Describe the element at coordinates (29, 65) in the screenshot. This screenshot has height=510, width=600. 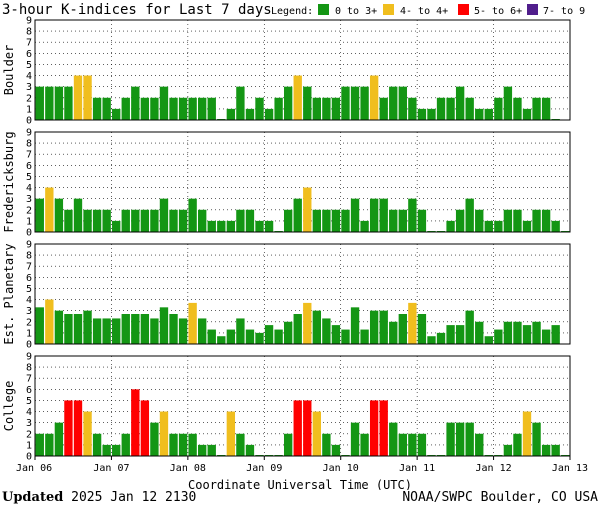
I see `y-tick-label: 5` at that location.